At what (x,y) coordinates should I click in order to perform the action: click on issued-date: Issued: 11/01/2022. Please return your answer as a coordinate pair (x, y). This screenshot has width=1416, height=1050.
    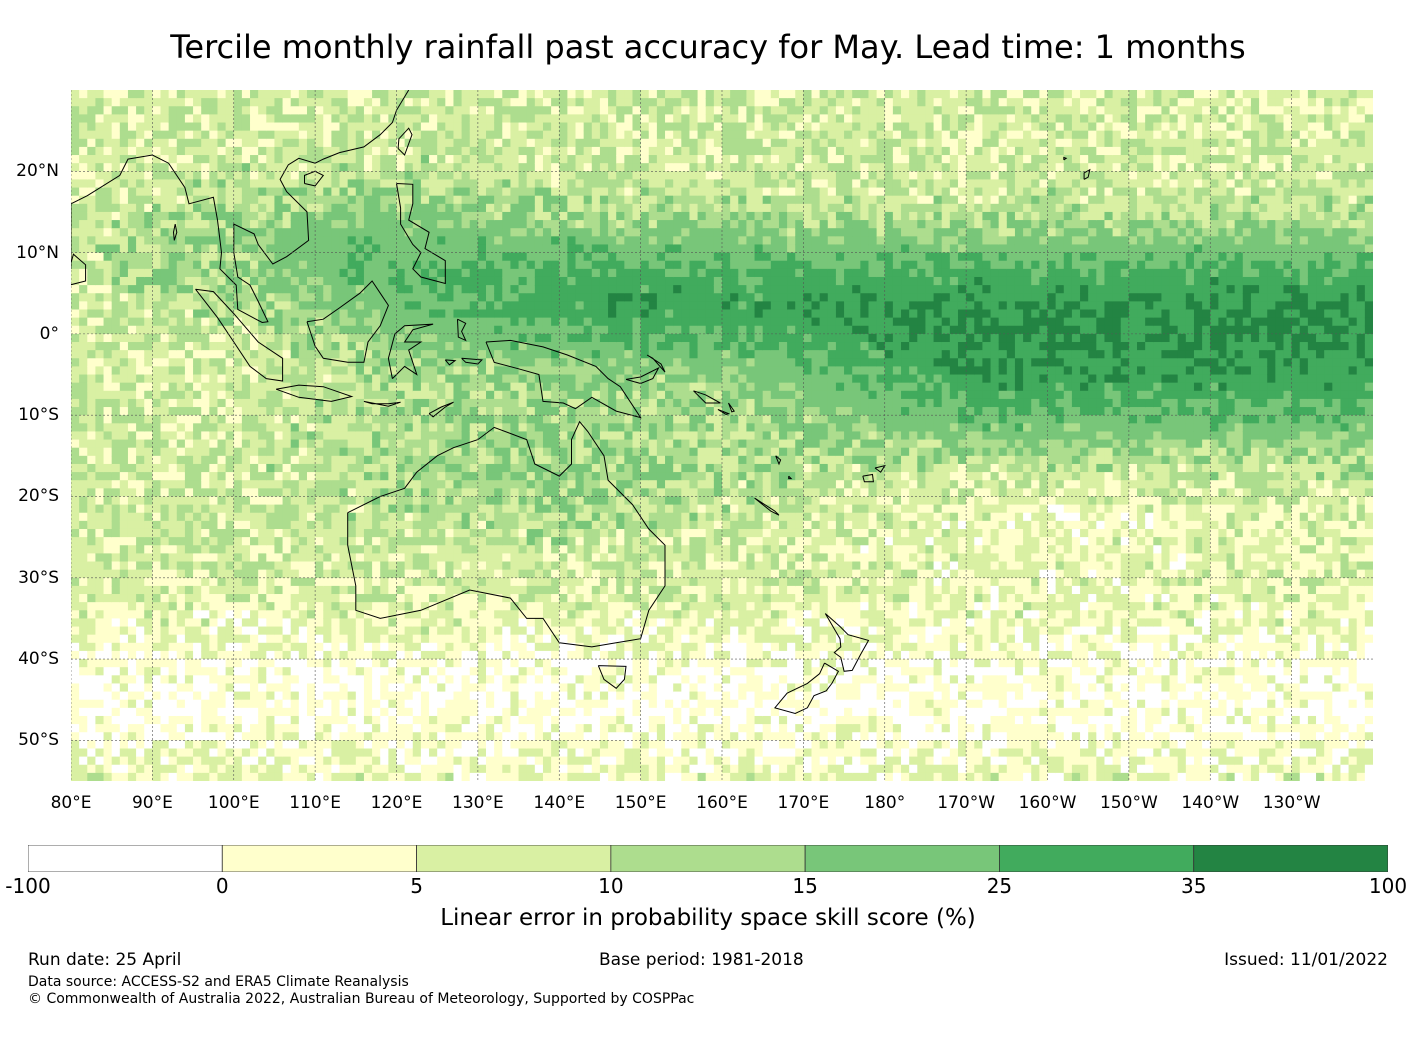
    Looking at the image, I should click on (1306, 960).